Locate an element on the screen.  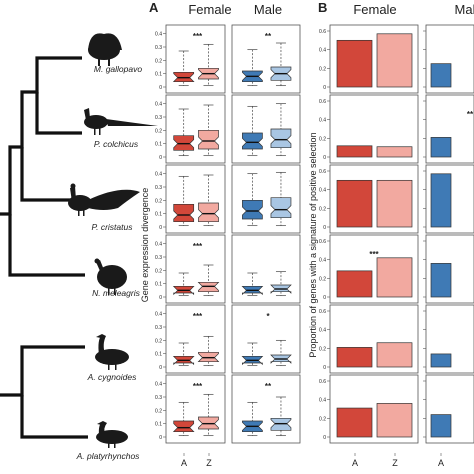
header-male-a: Male is located at coordinates (268, 9).